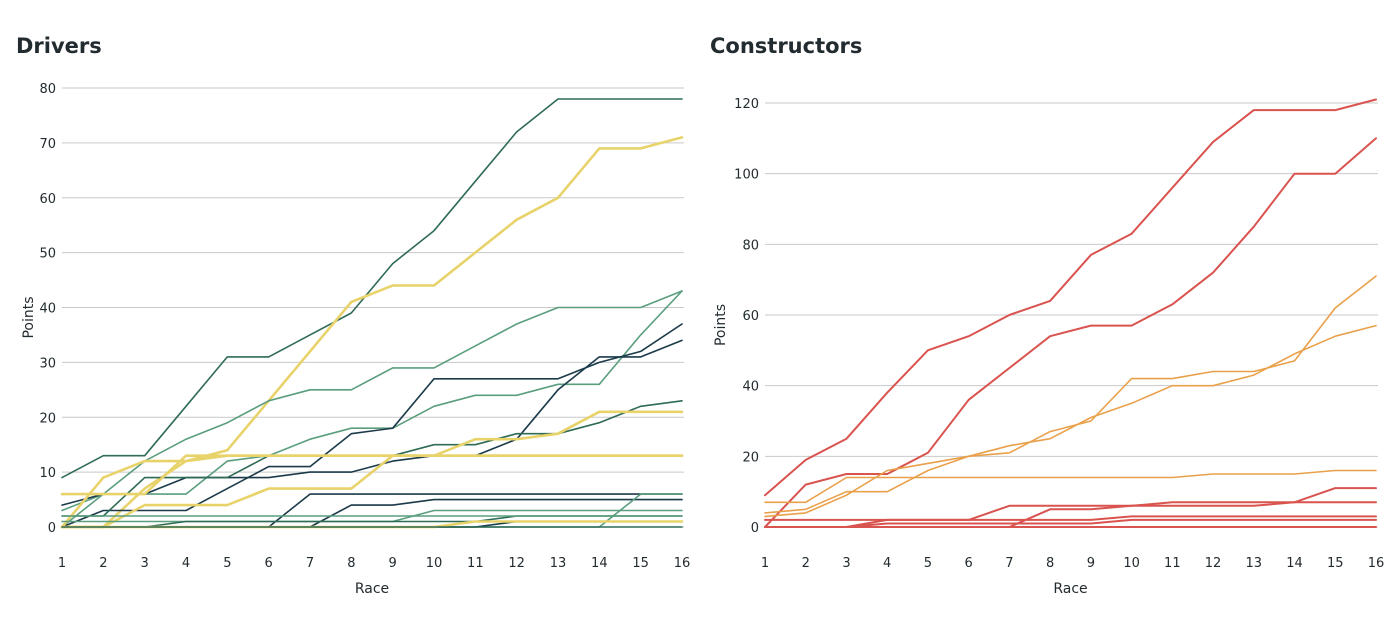  I want to click on drivers-xtick-label: 11, so click(475, 563).